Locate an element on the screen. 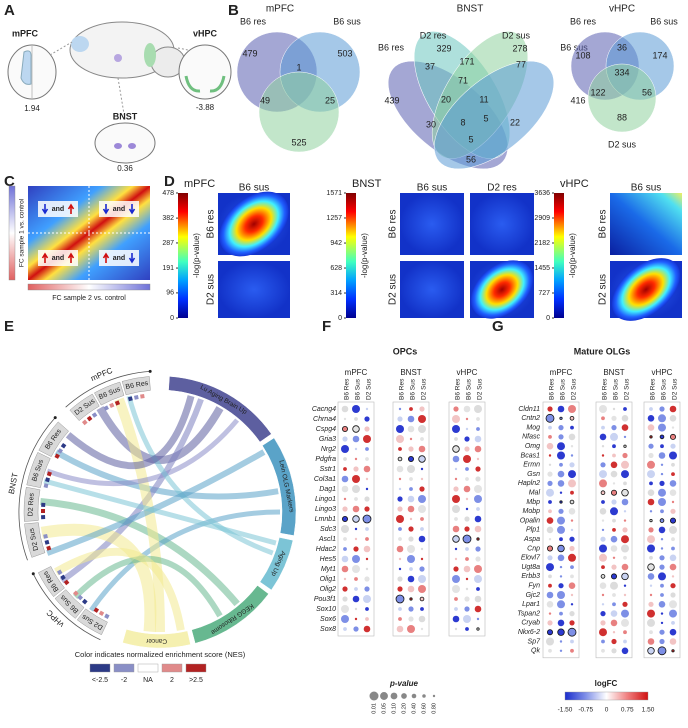  column-label: B6 sus is located at coordinates (646, 188).